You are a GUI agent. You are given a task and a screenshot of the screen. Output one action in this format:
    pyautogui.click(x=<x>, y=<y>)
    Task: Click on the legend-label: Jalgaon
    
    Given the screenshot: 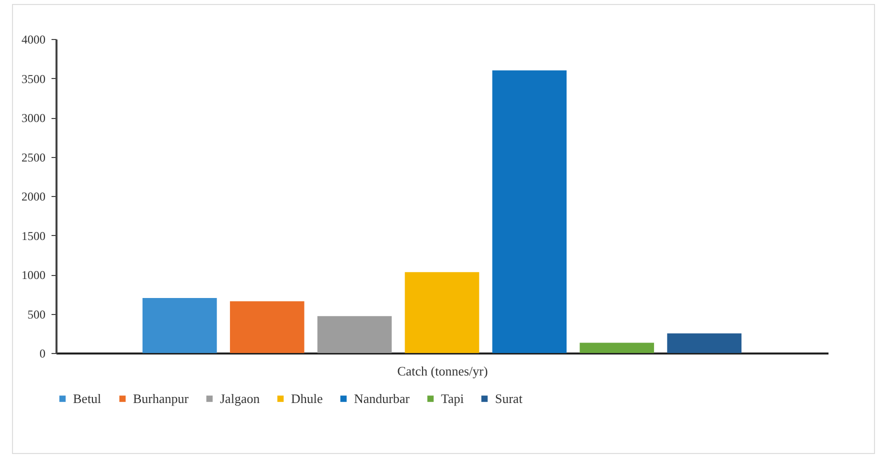 What is the action you would take?
    pyautogui.click(x=240, y=398)
    